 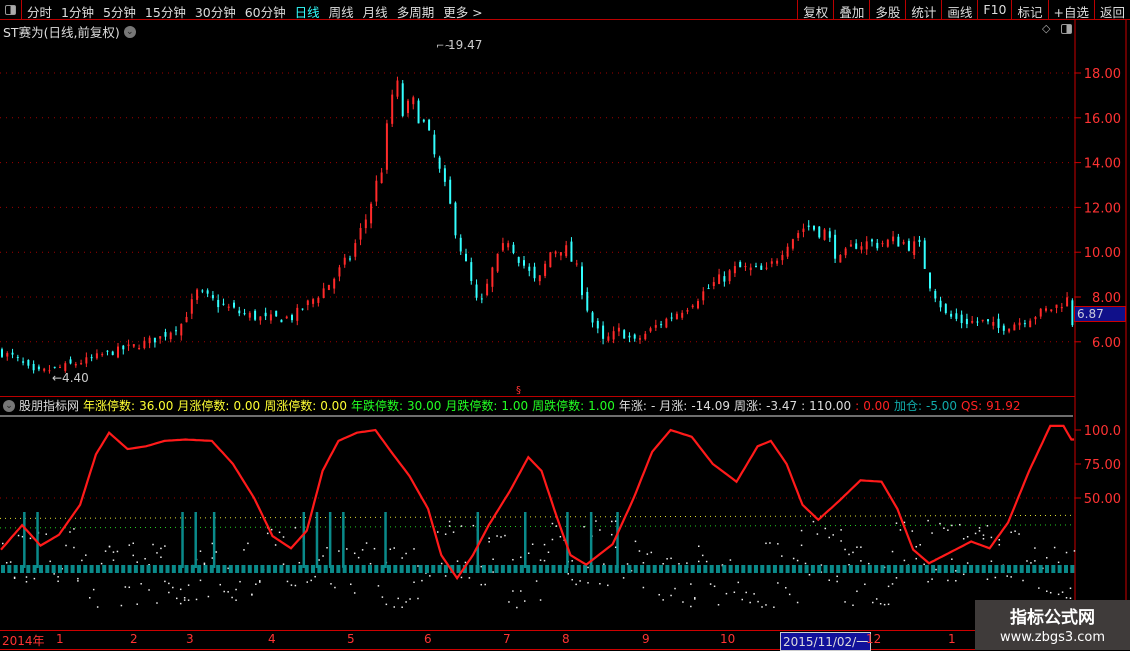 I want to click on tab-period: 多周期, so click(x=415, y=12).